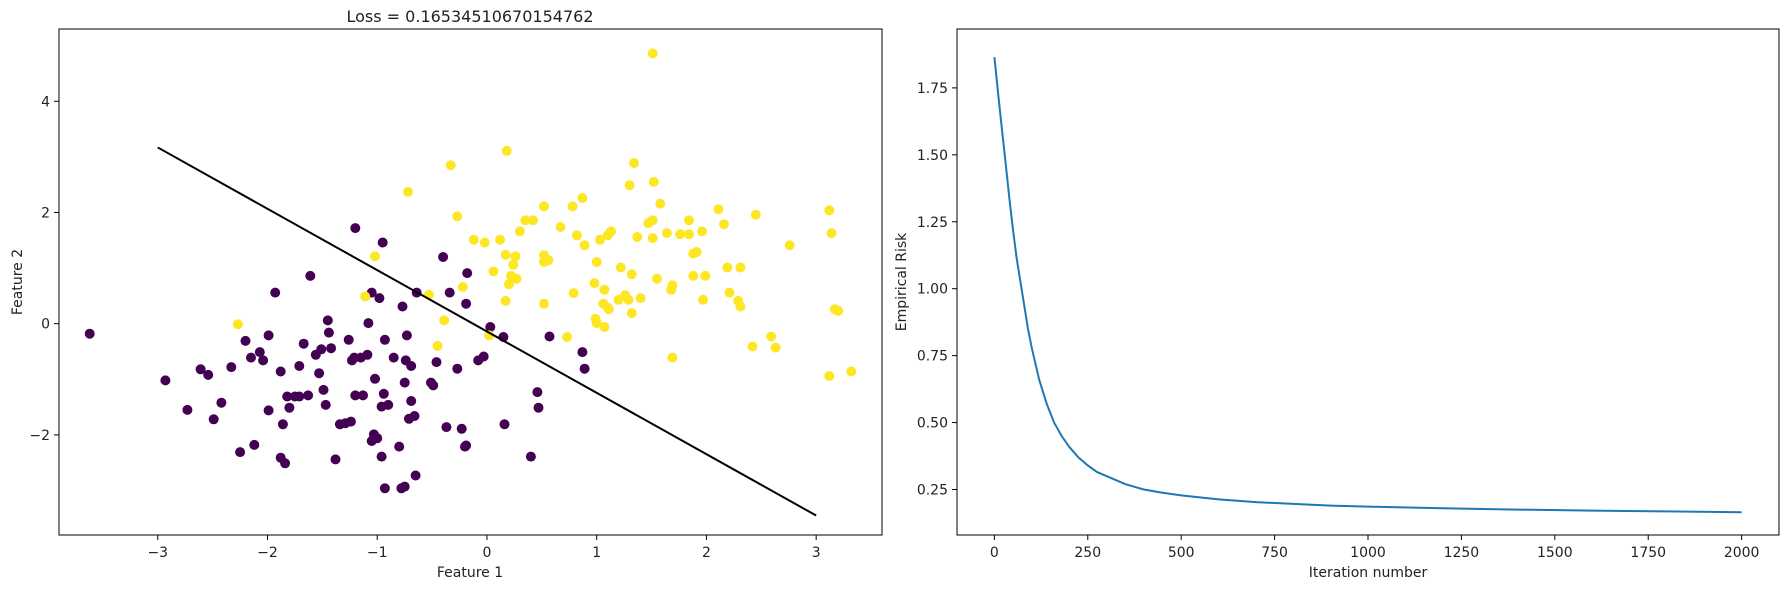 The height and width of the screenshot is (590, 1790). What do you see at coordinates (1742, 553) in the screenshot?
I see `x-tick-label: 2000` at bounding box center [1742, 553].